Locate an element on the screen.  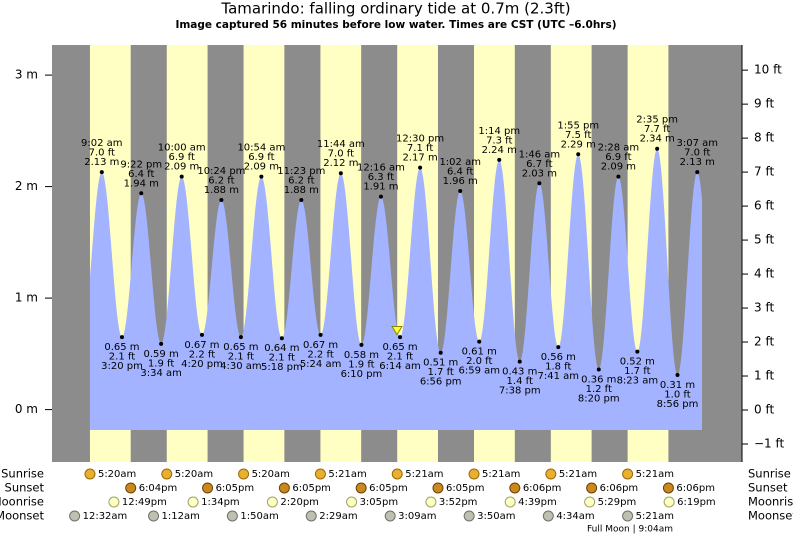
y2-tick-label: 7 ft is located at coordinates (764, 172).